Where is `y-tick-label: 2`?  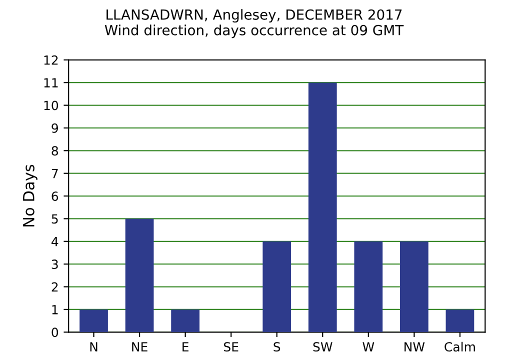
y-tick-label: 2 is located at coordinates (55, 287).